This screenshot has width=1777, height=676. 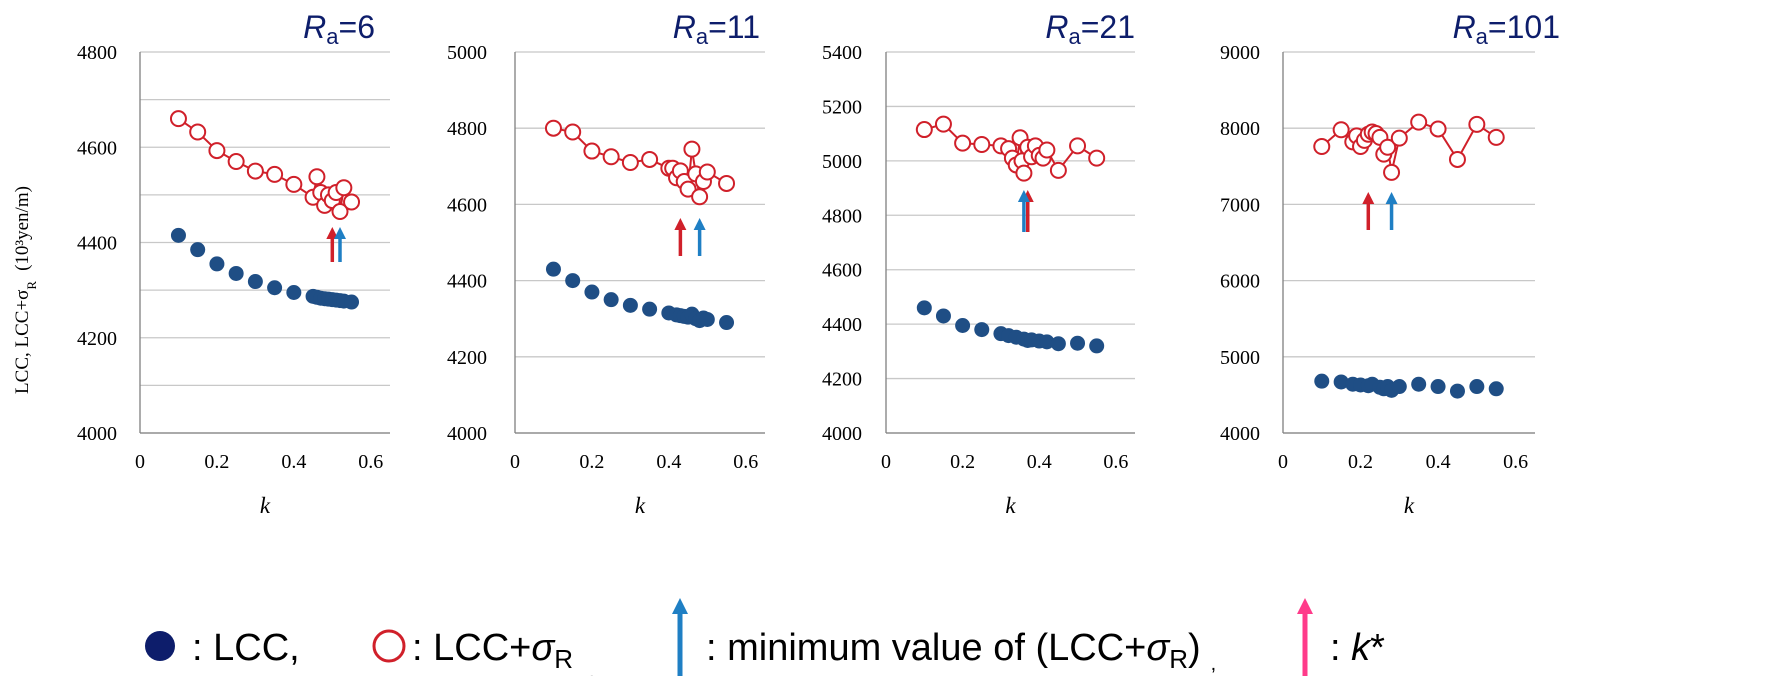 What do you see at coordinates (1305, 637) in the screenshot?
I see `legend-kstar-arrow` at bounding box center [1305, 637].